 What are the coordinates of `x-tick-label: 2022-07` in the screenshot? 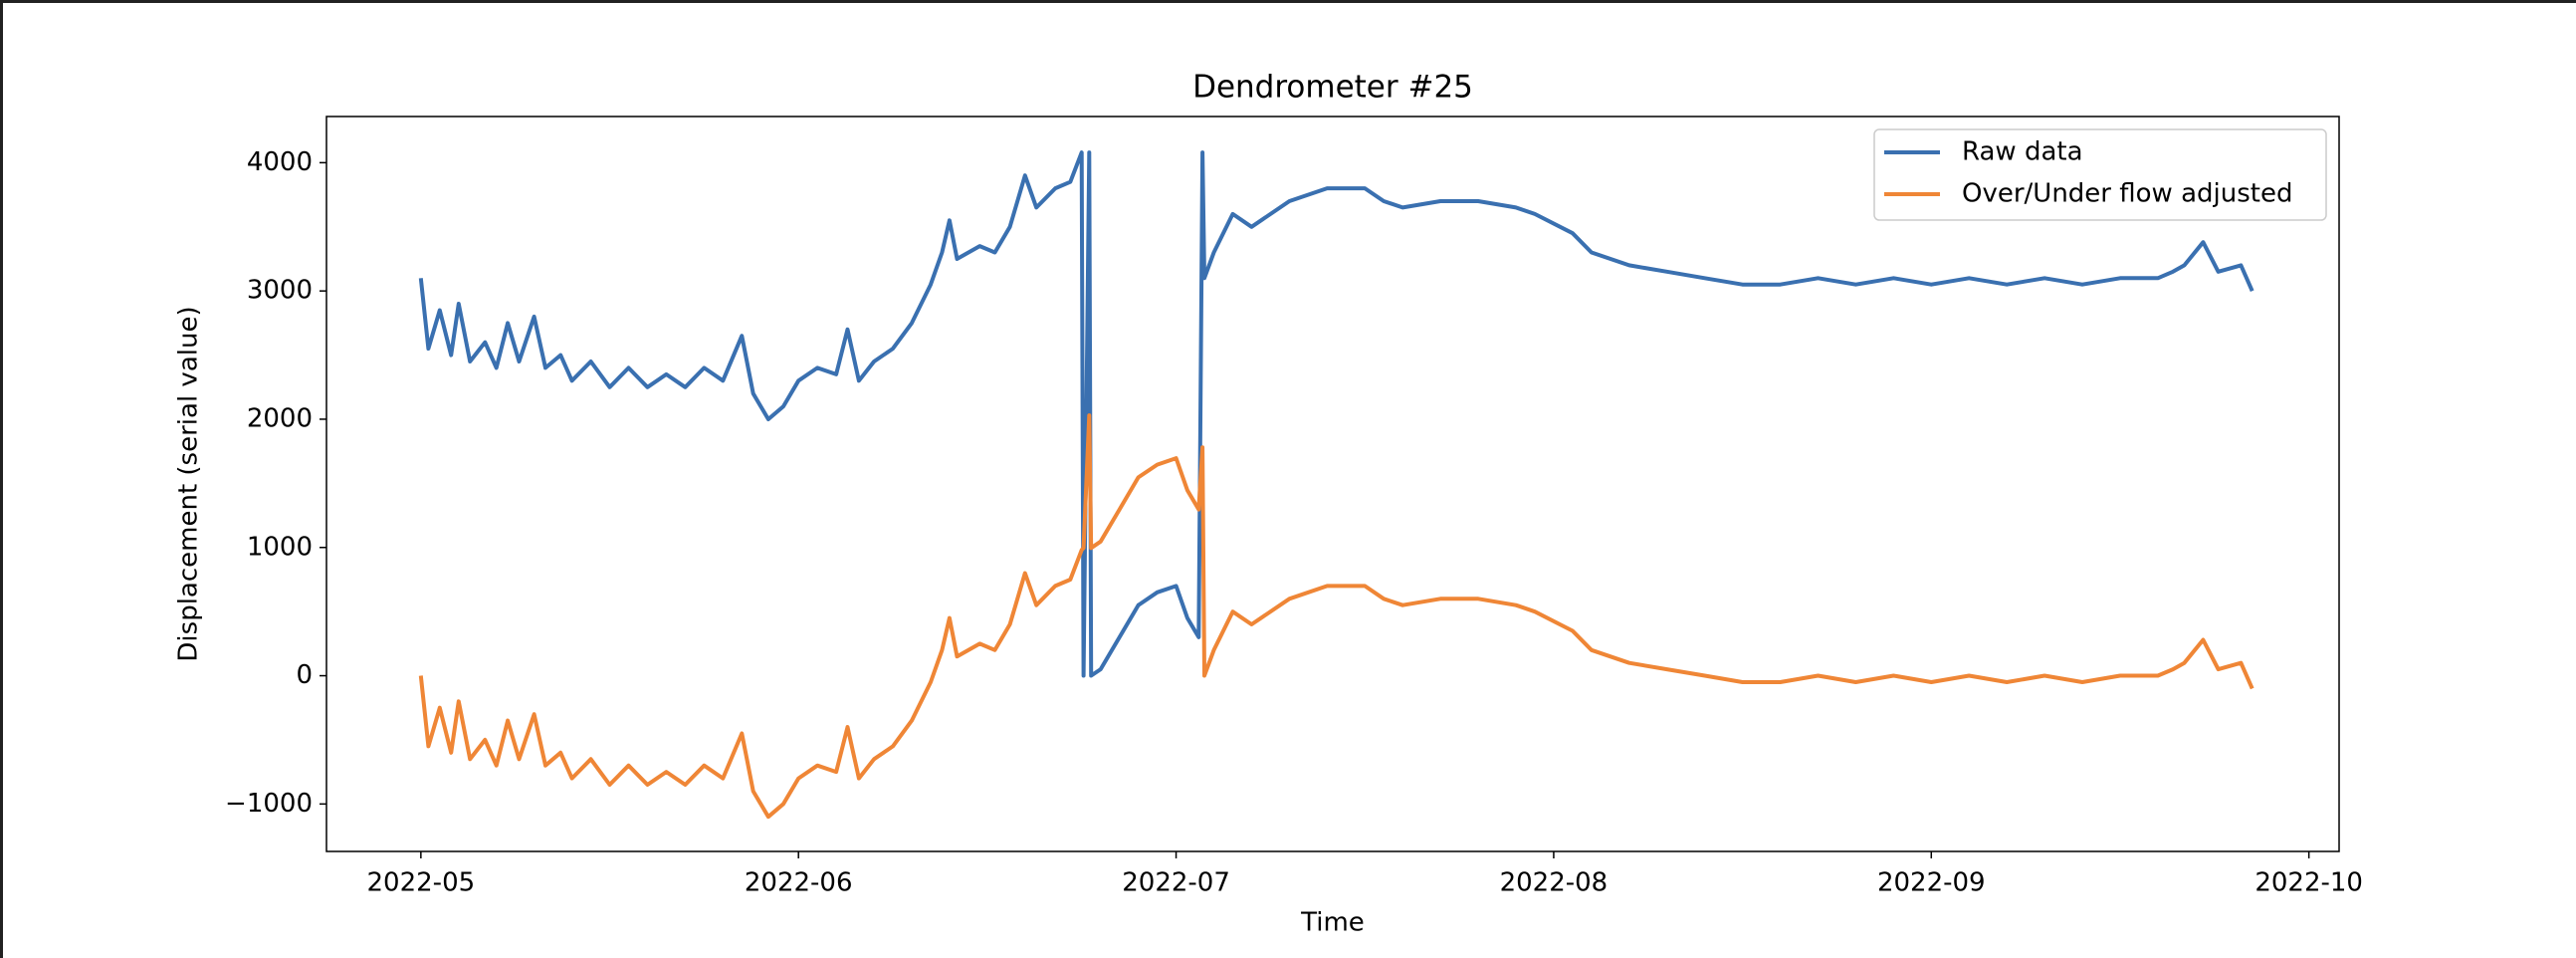 It's located at (1176, 883).